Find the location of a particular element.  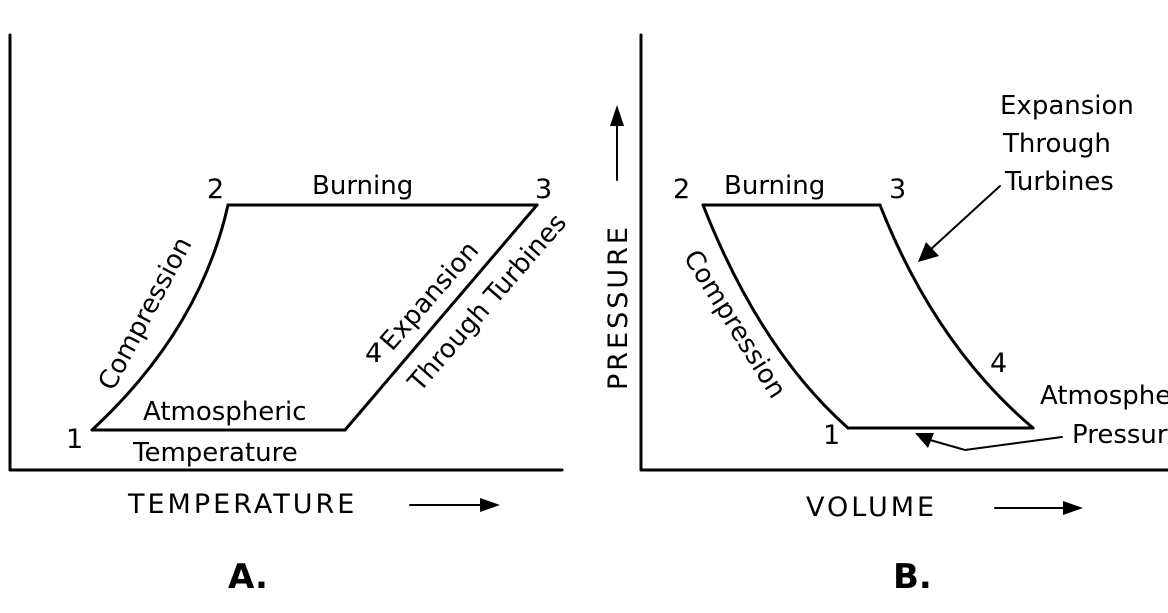

panel-b-through-label: Through is located at coordinates (1056, 144).